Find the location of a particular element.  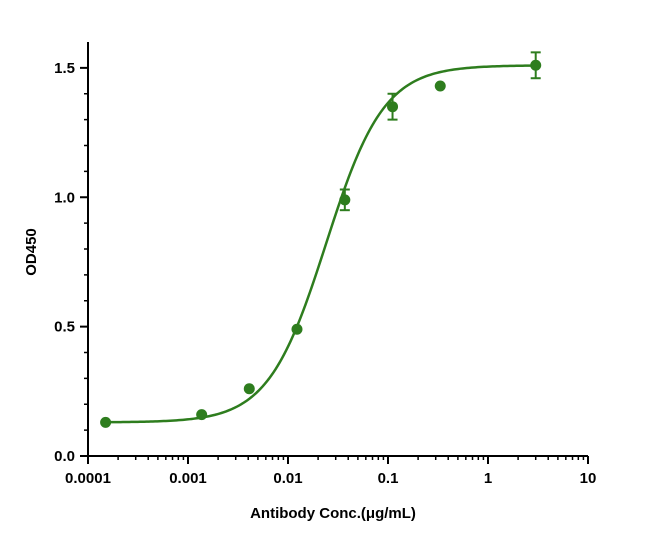

x-tick-label: 0.001 is located at coordinates (188, 478).